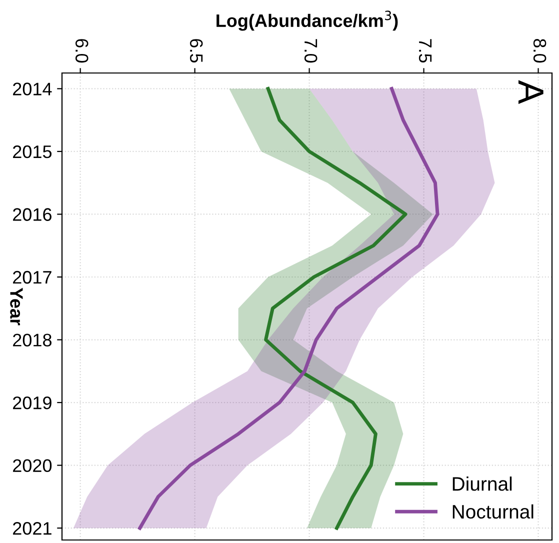 The height and width of the screenshot is (543, 559). What do you see at coordinates (539, 50) in the screenshot?
I see `x-tick-label: 8.0` at bounding box center [539, 50].